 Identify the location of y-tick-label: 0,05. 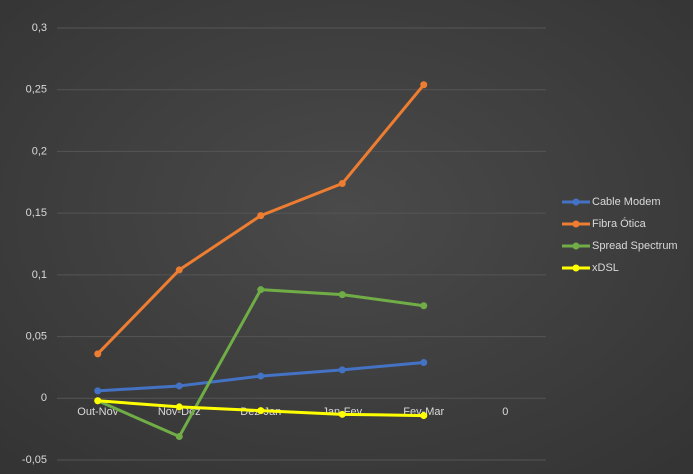
(36, 336).